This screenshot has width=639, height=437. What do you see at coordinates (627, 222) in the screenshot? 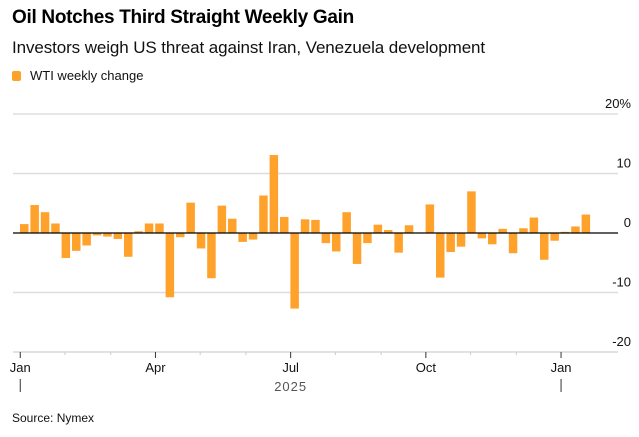
I see `y-tick-label: 0` at bounding box center [627, 222].